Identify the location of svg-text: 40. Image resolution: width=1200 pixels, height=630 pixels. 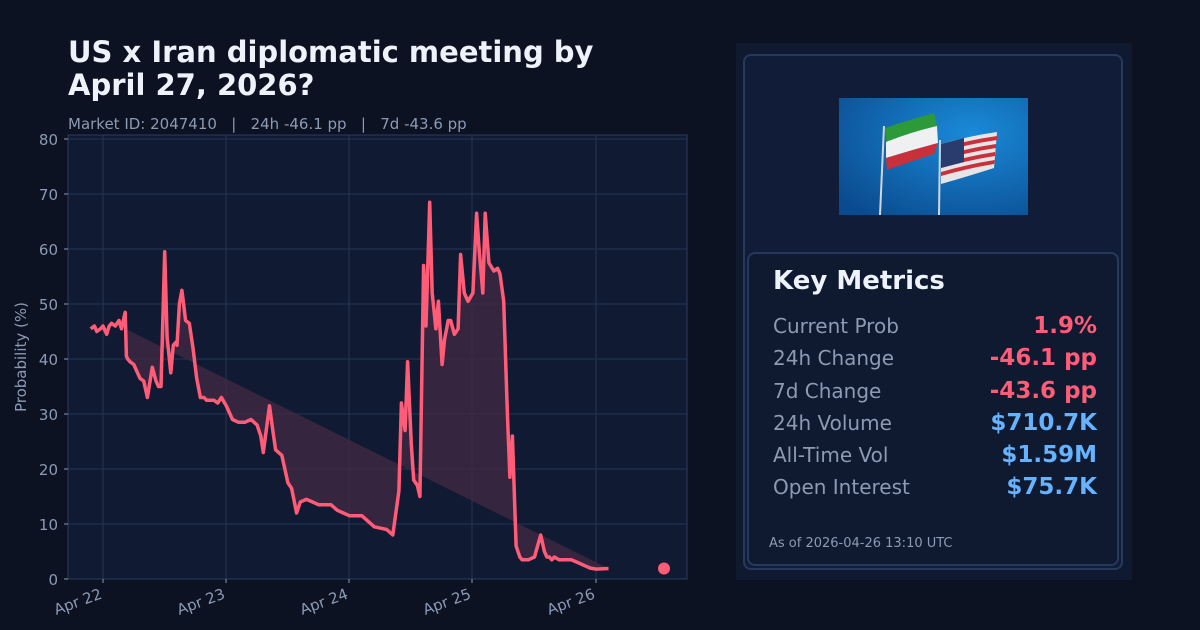
(48, 360).